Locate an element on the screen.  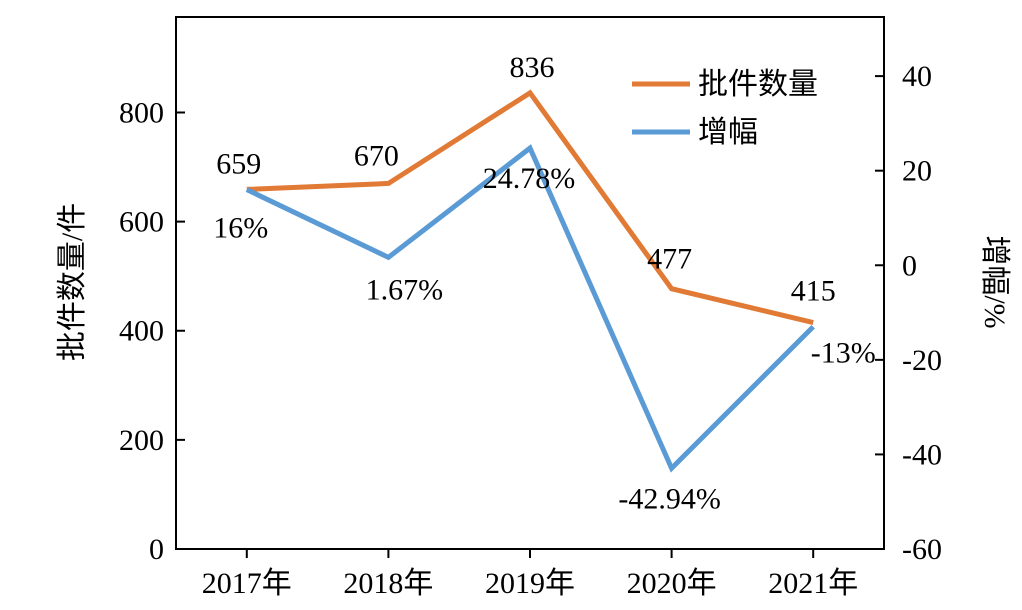
y-left-tick-label: 400 is located at coordinates (141, 331).